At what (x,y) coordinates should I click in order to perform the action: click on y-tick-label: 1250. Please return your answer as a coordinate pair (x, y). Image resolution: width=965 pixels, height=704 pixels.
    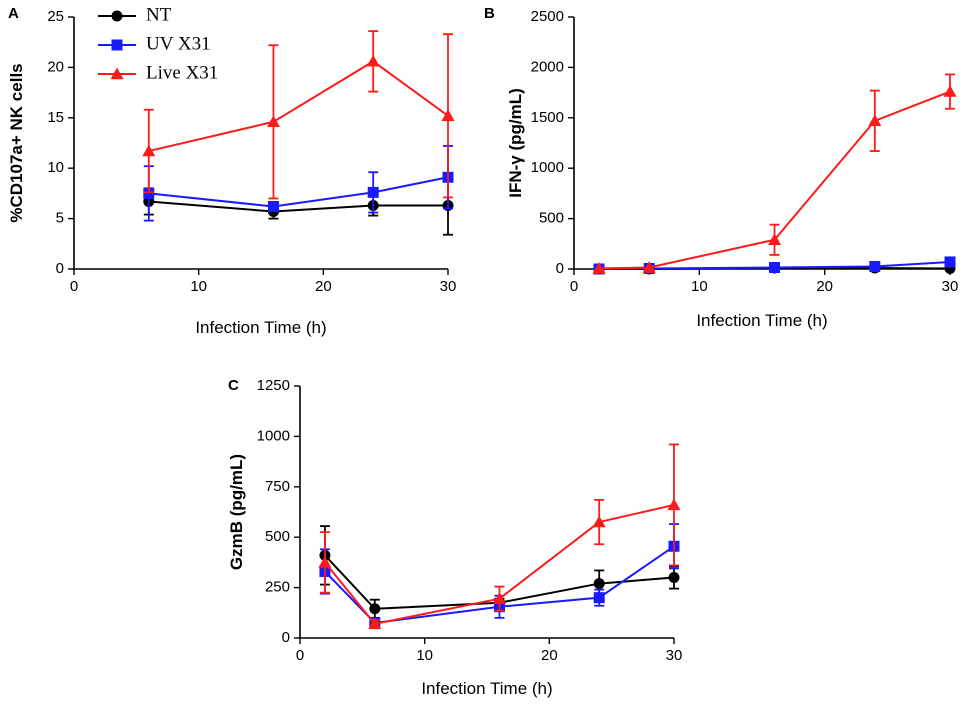
    Looking at the image, I should click on (273, 385).